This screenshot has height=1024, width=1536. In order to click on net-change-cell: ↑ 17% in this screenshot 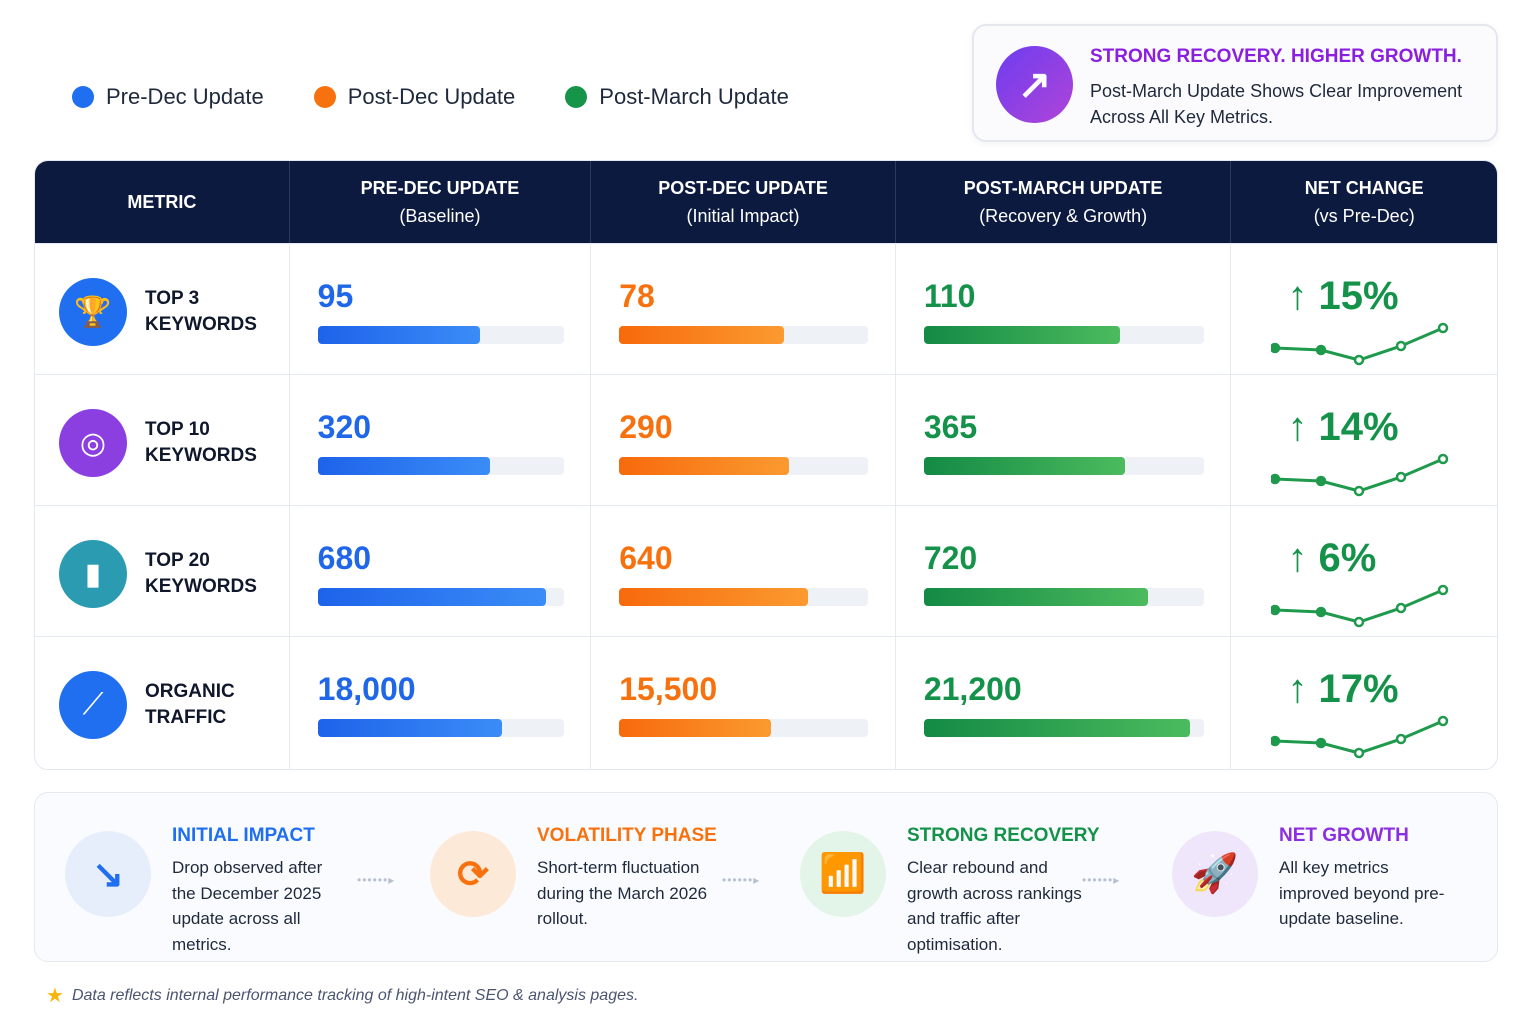, I will do `click(1364, 703)`.